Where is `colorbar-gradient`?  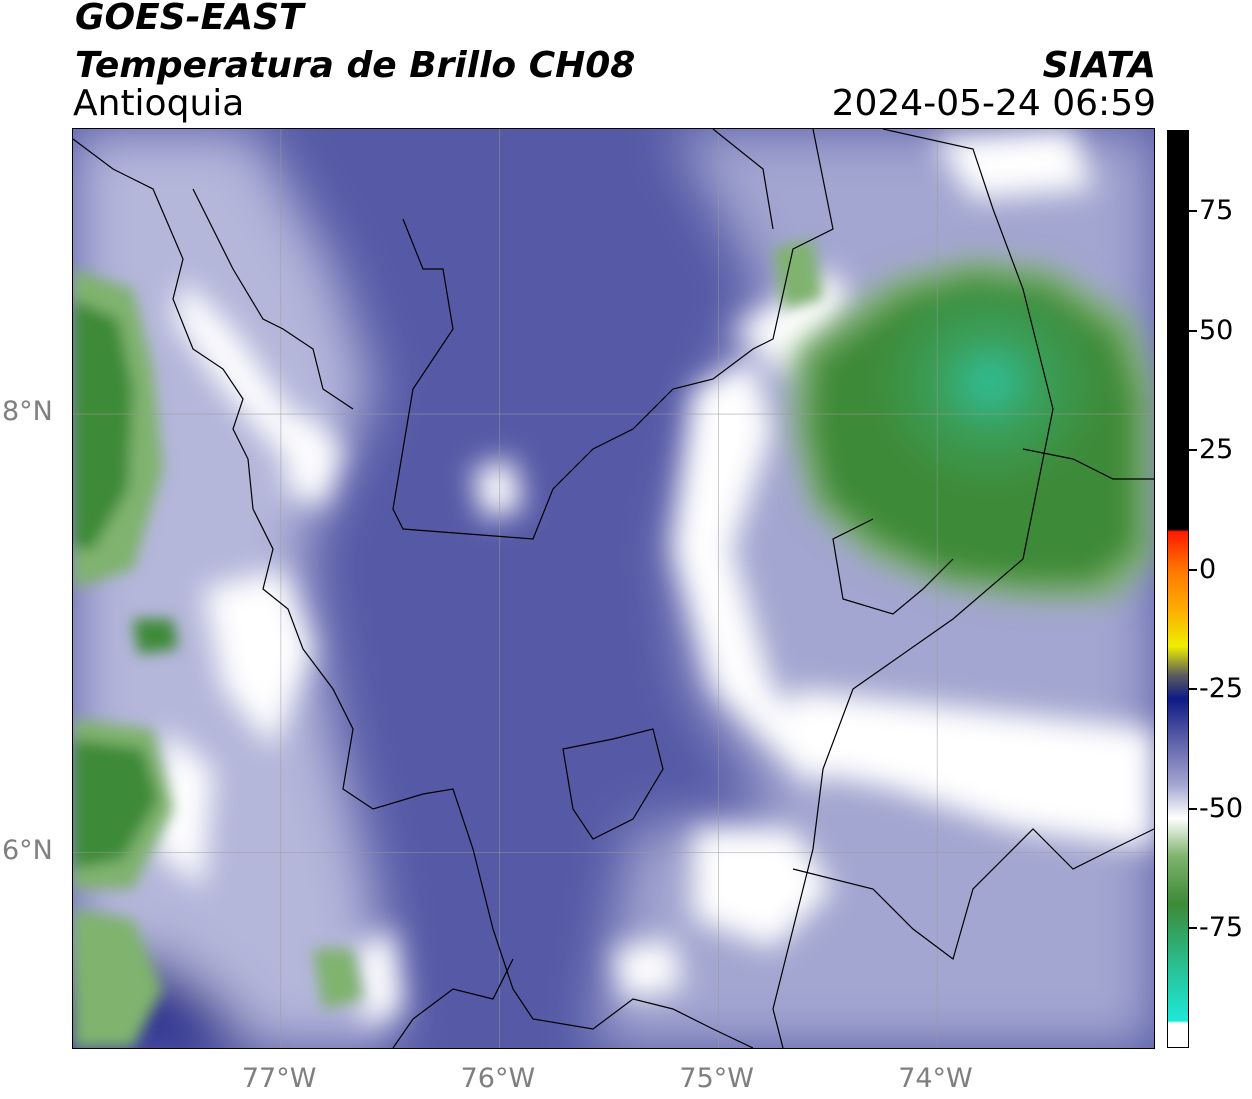
colorbar-gradient is located at coordinates (1178, 589).